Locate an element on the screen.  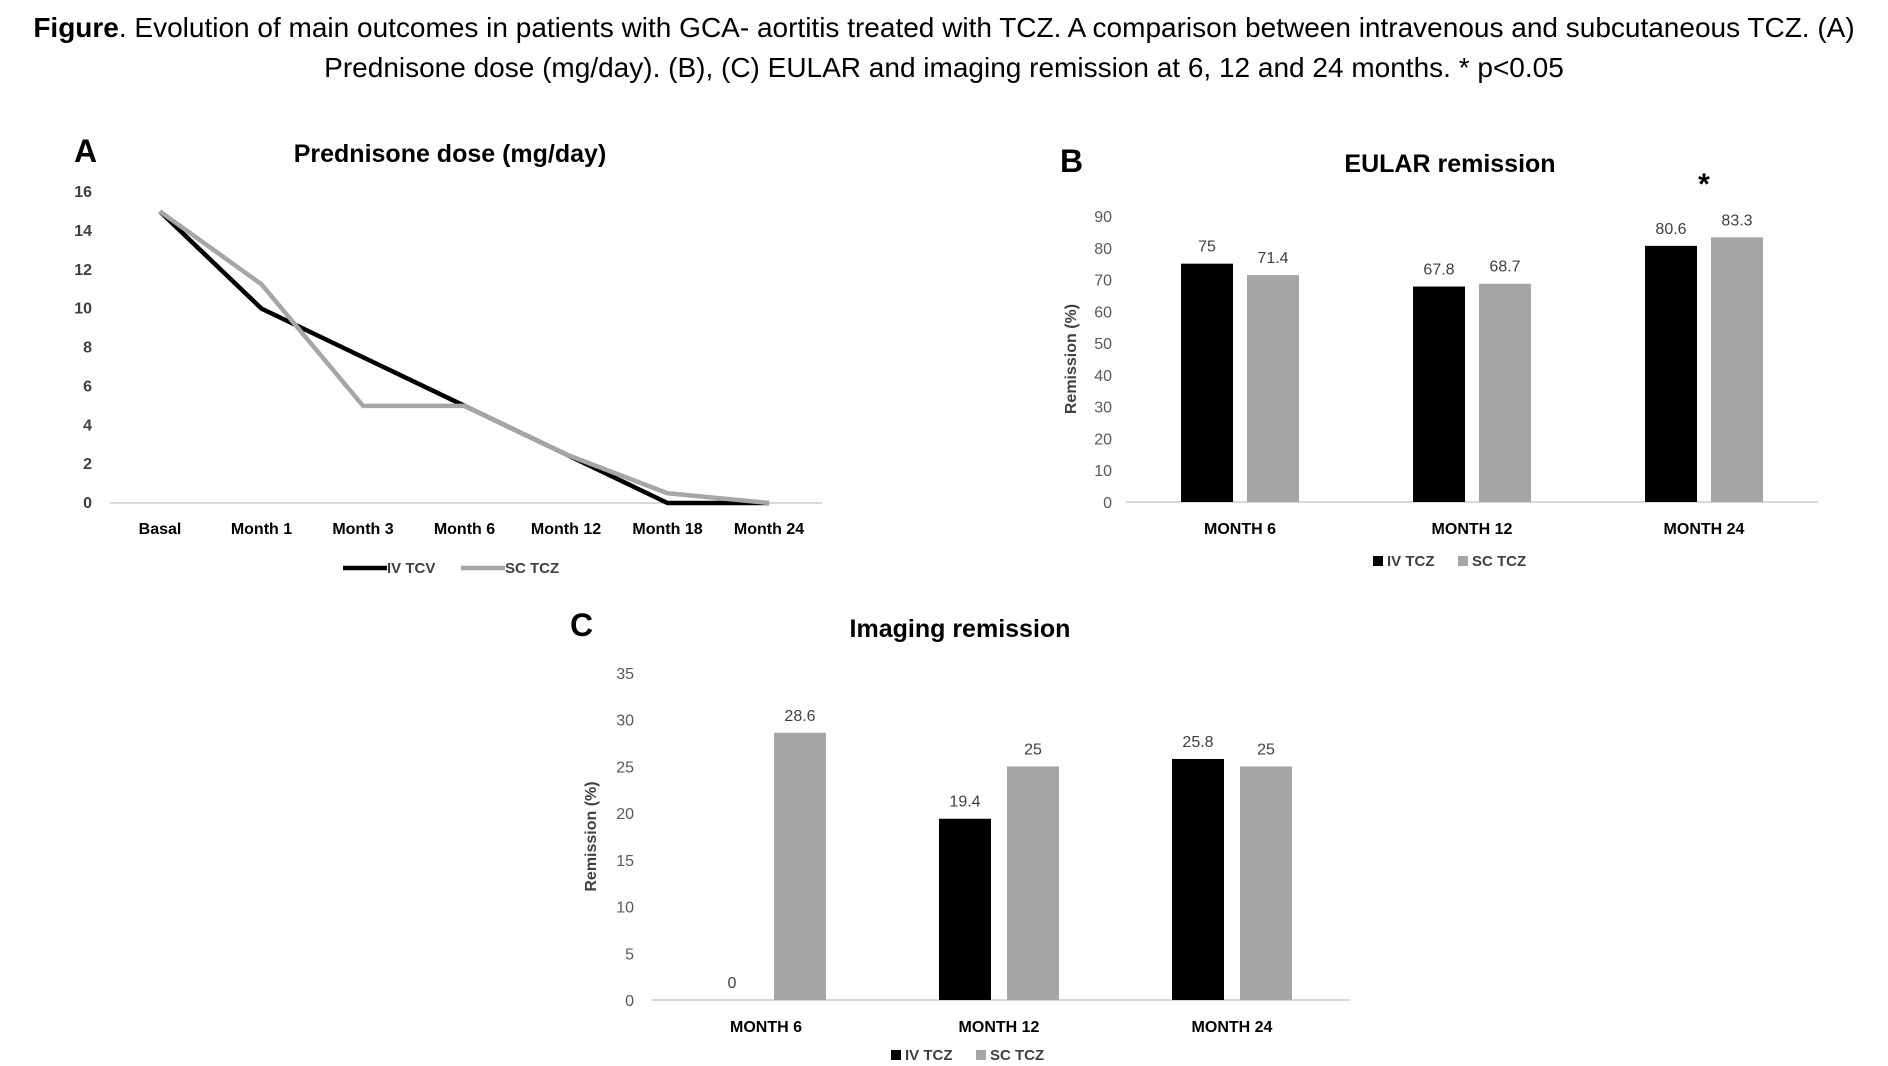
y-tick-label: 8 is located at coordinates (87, 348).